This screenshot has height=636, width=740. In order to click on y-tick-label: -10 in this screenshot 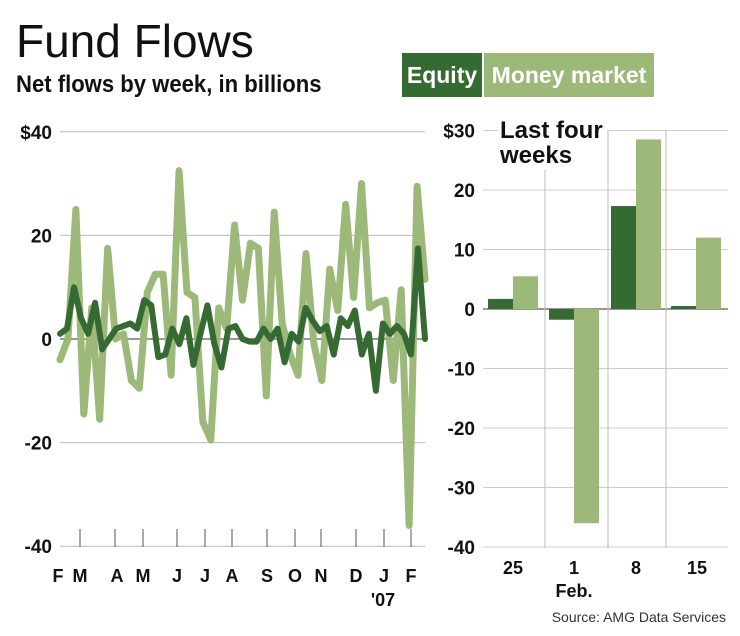, I will do `click(461, 370)`.